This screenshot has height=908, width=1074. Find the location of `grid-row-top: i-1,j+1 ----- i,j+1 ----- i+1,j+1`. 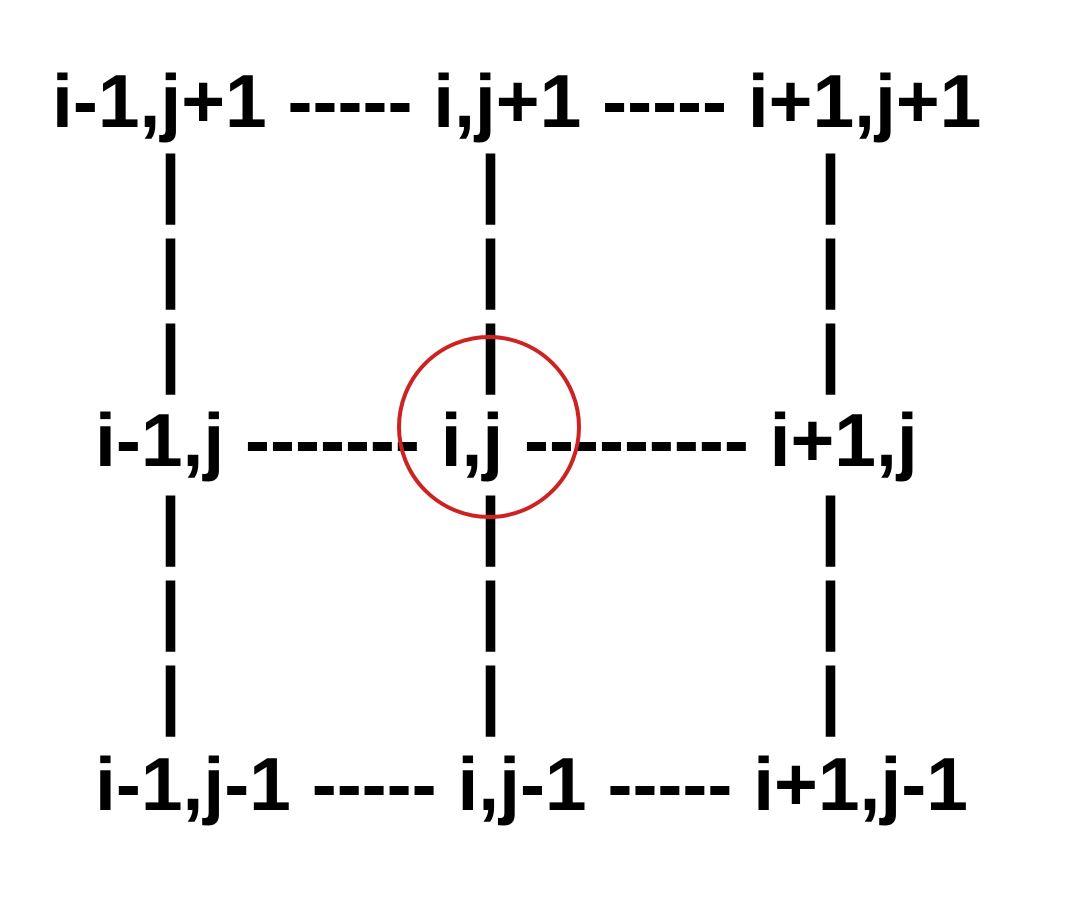

grid-row-top: i-1,j+1 ----- i,j+1 ----- i+1,j+1 is located at coordinates (517, 101).